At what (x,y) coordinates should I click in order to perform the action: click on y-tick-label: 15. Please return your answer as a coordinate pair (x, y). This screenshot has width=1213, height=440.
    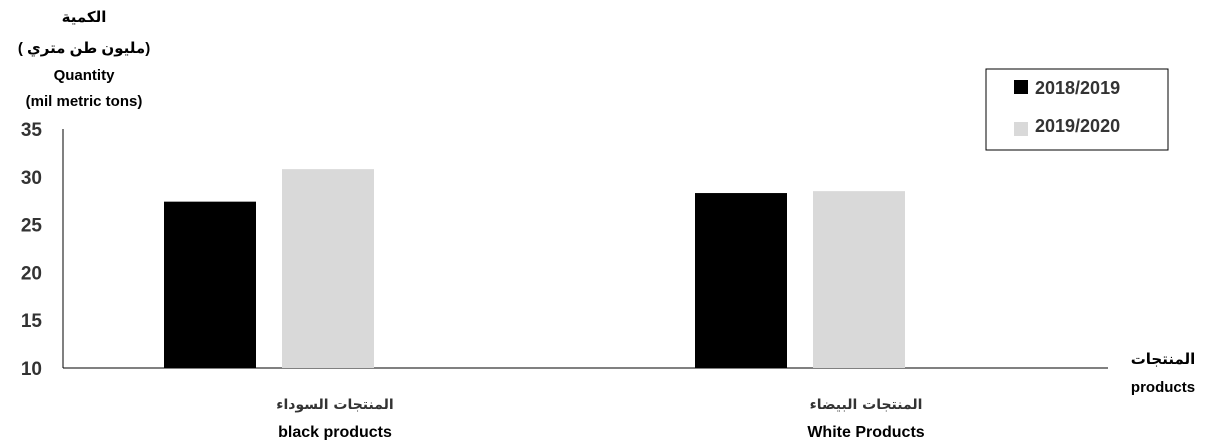
    Looking at the image, I should click on (32, 321).